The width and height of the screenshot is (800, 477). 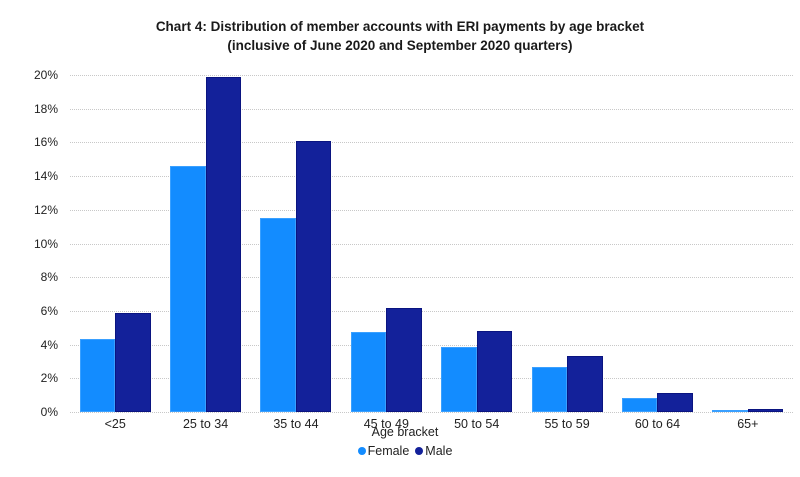 What do you see at coordinates (45, 142) in the screenshot?
I see `y-tick-label: 16%` at bounding box center [45, 142].